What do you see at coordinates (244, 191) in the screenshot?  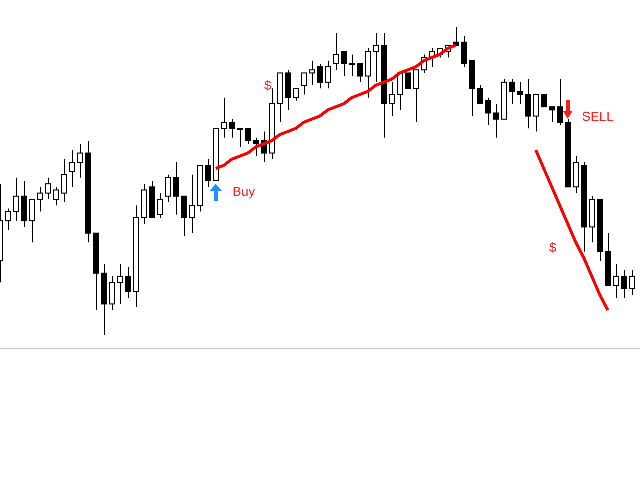 I see `annotation: Buy` at bounding box center [244, 191].